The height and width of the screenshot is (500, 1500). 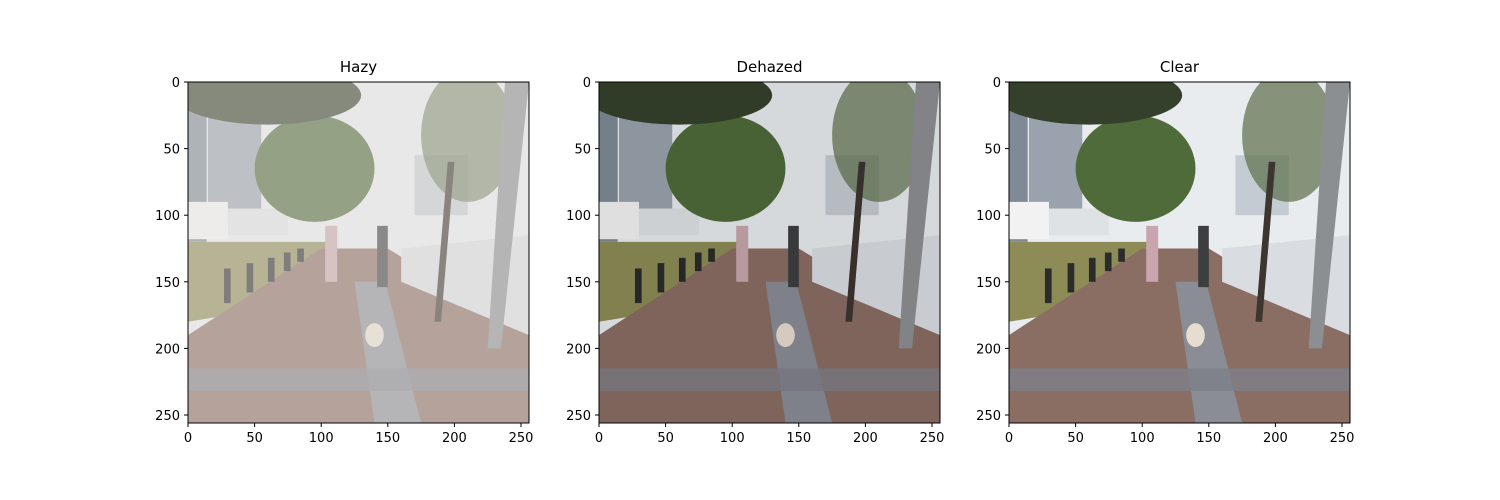 I want to click on panel-title: Hazy, so click(x=358, y=67).